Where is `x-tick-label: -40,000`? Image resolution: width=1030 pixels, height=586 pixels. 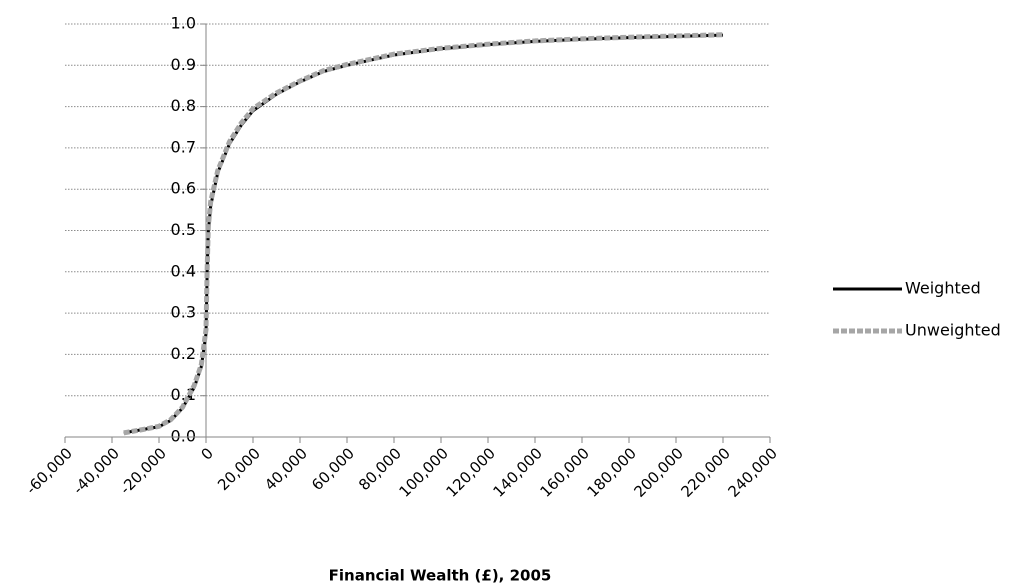 x-tick-label: -40,000 is located at coordinates (96, 471).